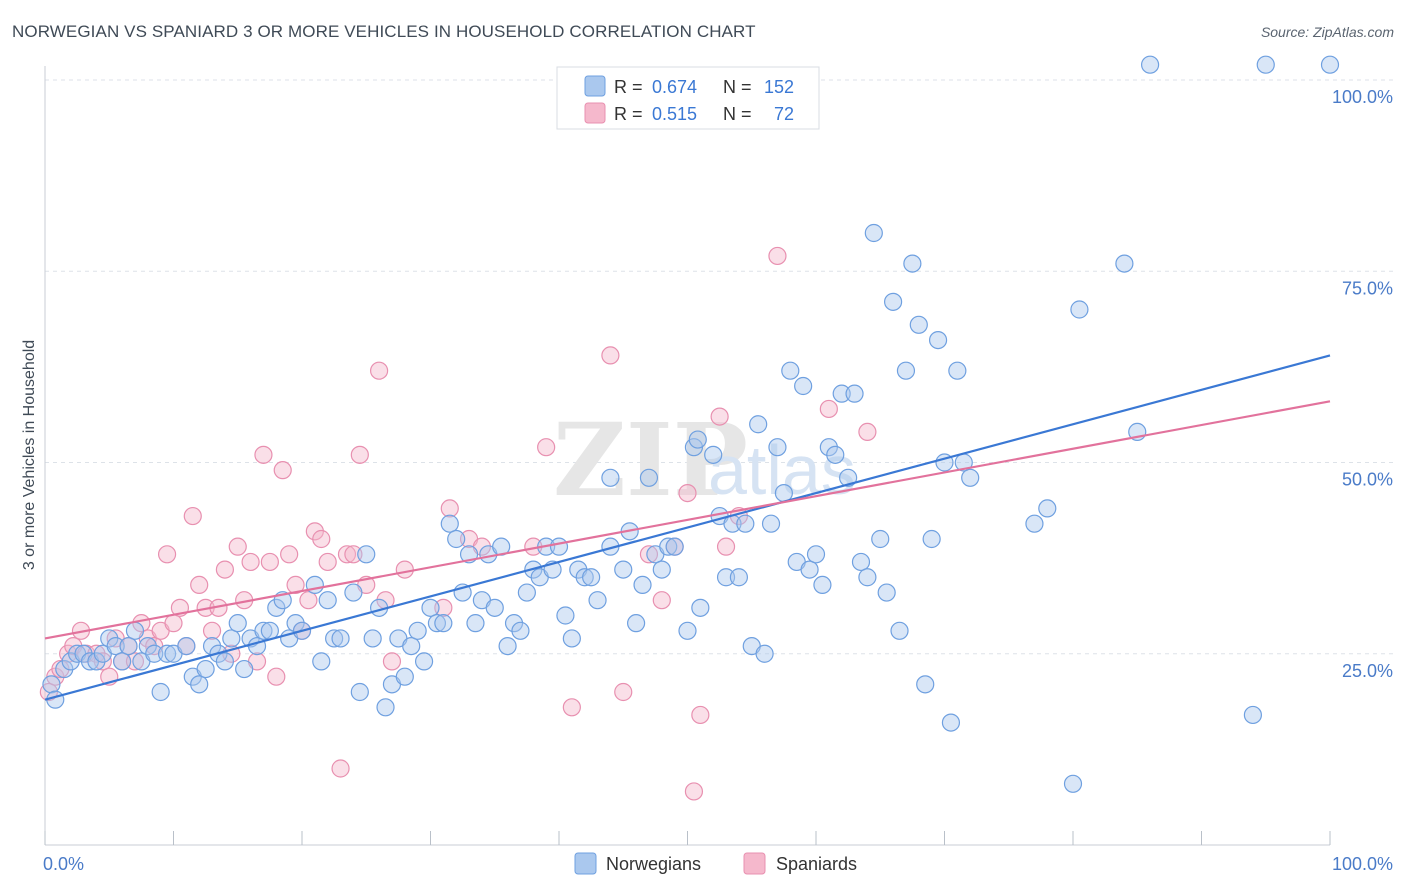  I want to click on y-tick-label: 25.0%, so click(1367, 671).